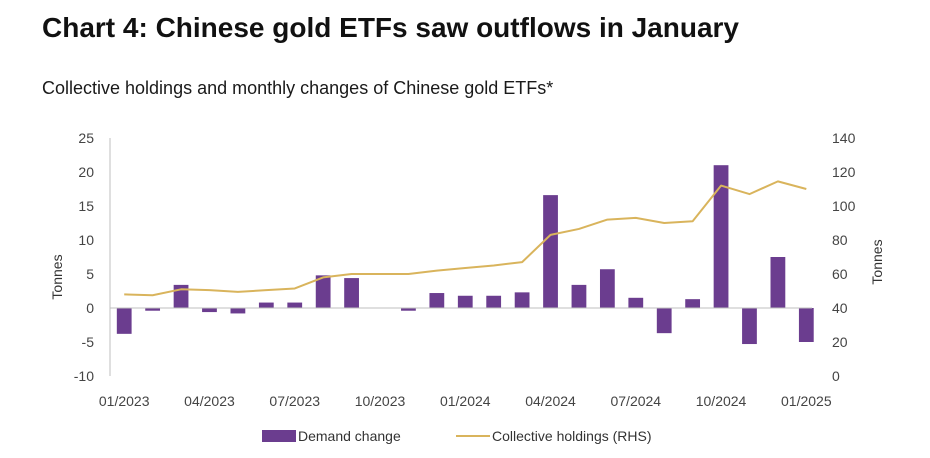  What do you see at coordinates (840, 308) in the screenshot?
I see `y-right-tick-label: 40` at bounding box center [840, 308].